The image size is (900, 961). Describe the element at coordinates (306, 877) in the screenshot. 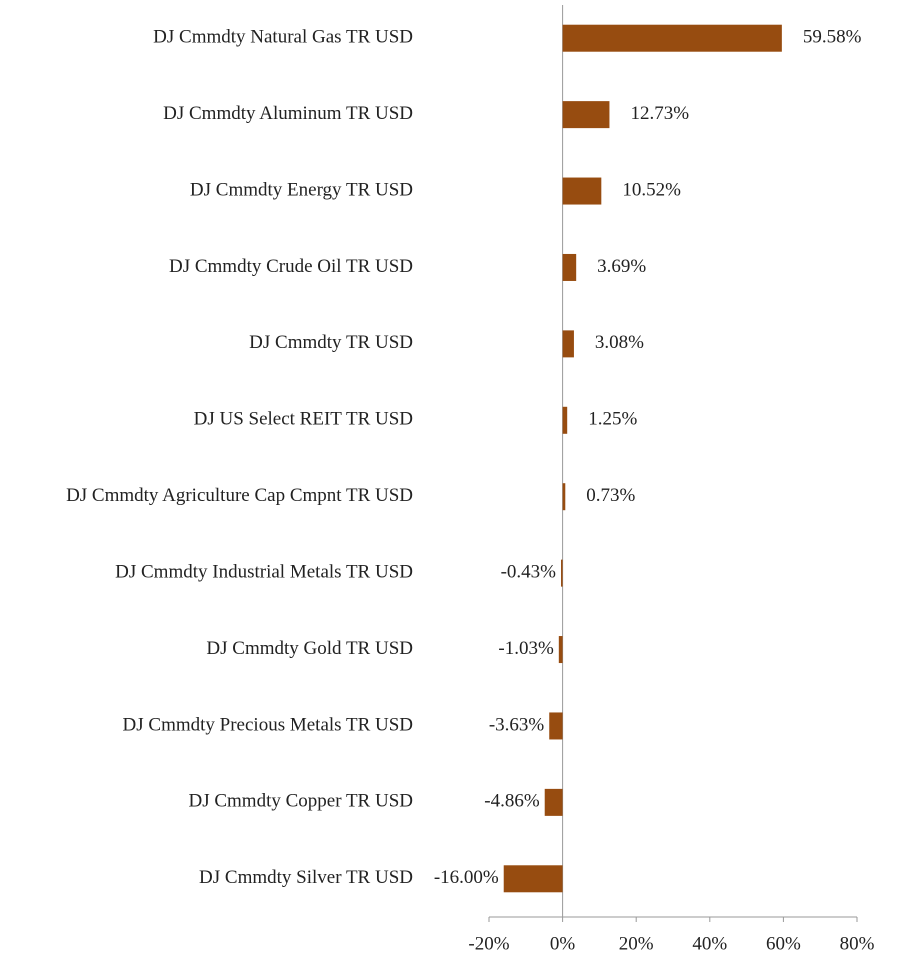

I see `category-label: DJ Cmmdty Silver TR USD` at that location.